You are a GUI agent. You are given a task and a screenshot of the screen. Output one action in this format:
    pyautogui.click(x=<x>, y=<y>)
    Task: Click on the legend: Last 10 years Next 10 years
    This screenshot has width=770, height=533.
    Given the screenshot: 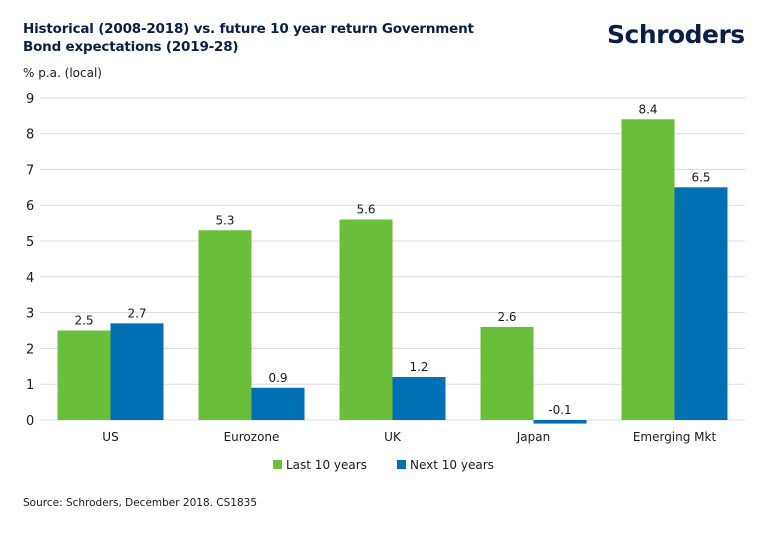 What is the action you would take?
    pyautogui.click(x=383, y=465)
    